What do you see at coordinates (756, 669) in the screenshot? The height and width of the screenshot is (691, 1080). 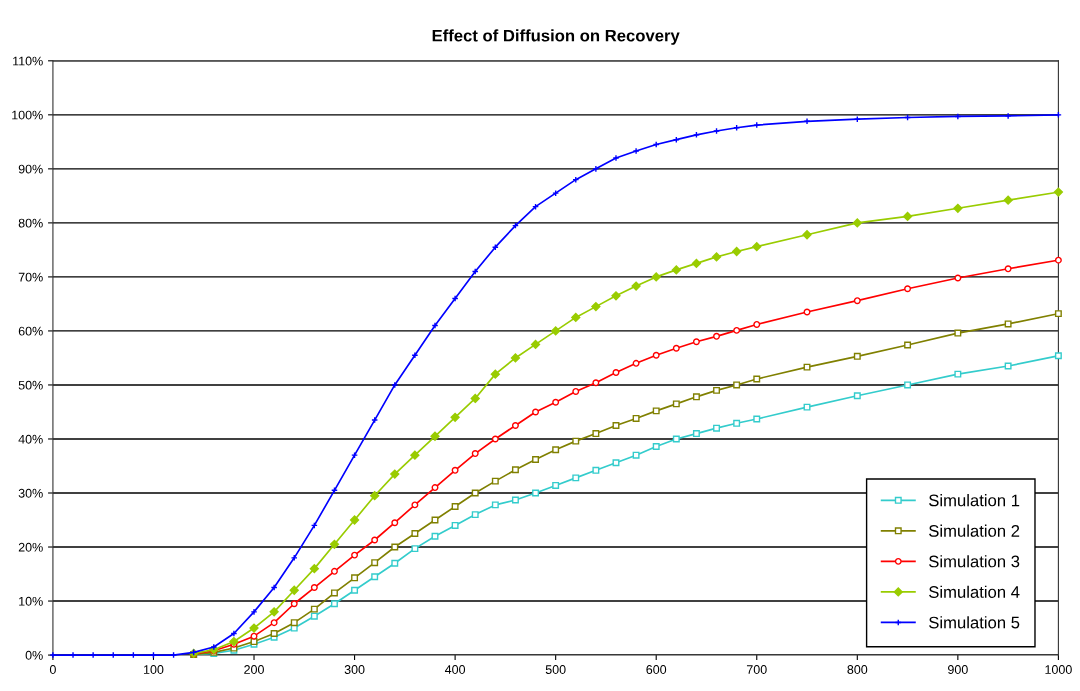 I see `x-tick-label: 700` at bounding box center [756, 669].